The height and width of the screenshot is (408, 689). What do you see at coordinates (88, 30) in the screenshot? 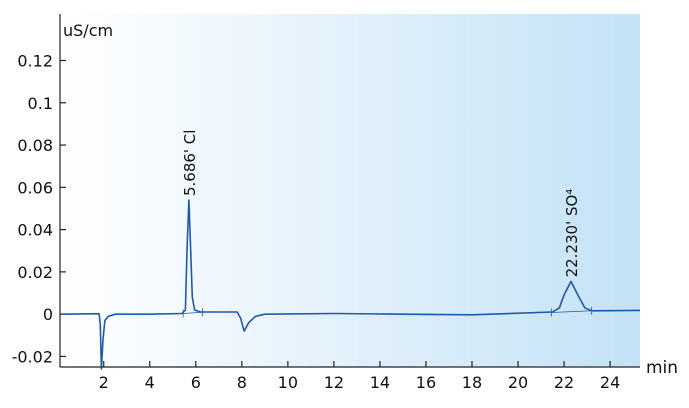
I see `y-axis-label: uS/cm` at bounding box center [88, 30].